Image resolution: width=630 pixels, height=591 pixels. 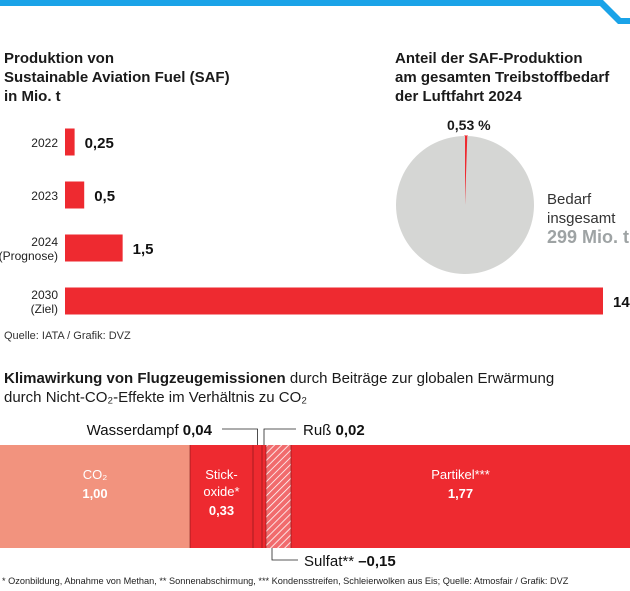 What do you see at coordinates (569, 199) in the screenshot?
I see `demand-label-line: Bedarf` at bounding box center [569, 199].